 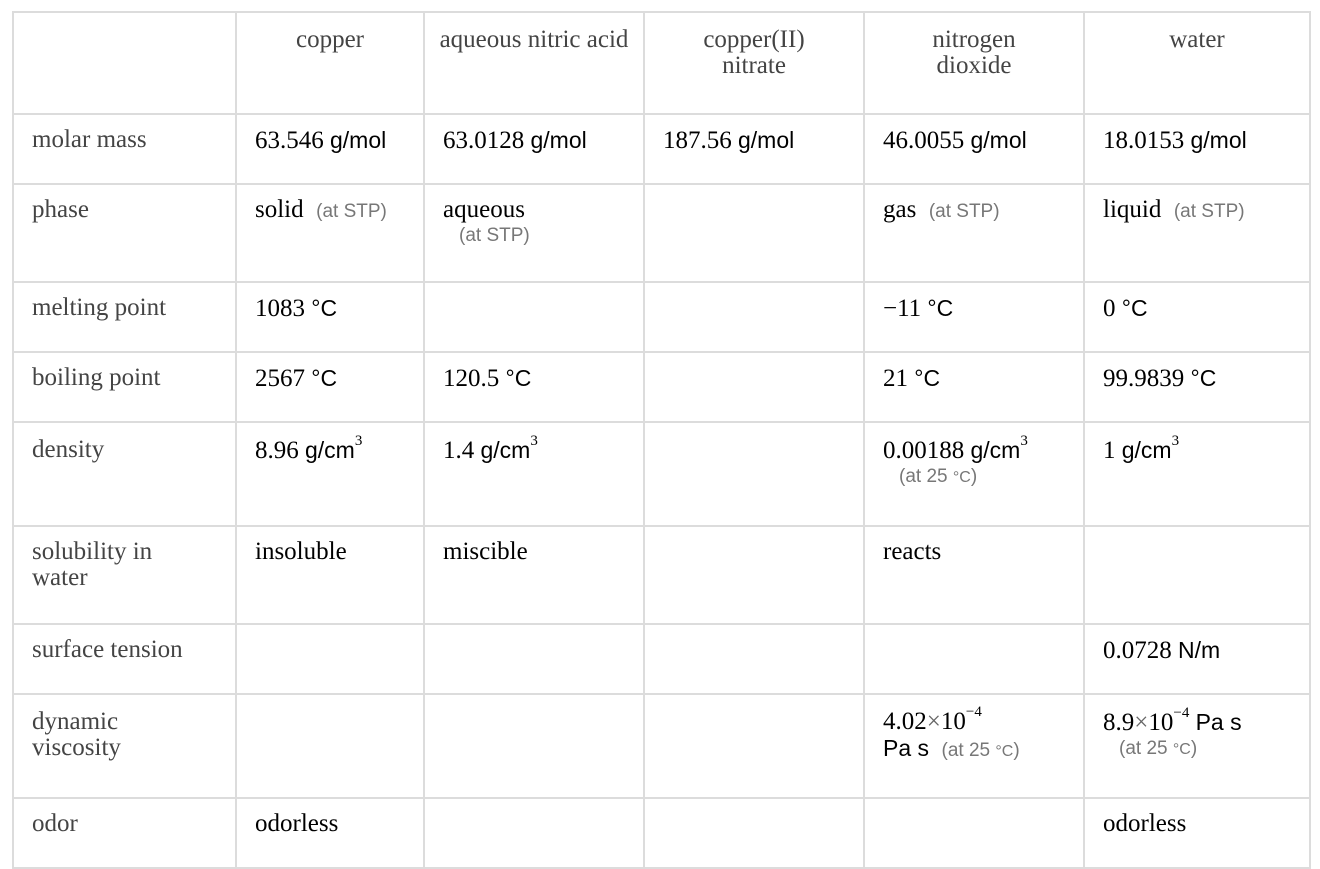 I want to click on cell-st-copper, so click(x=330, y=659).